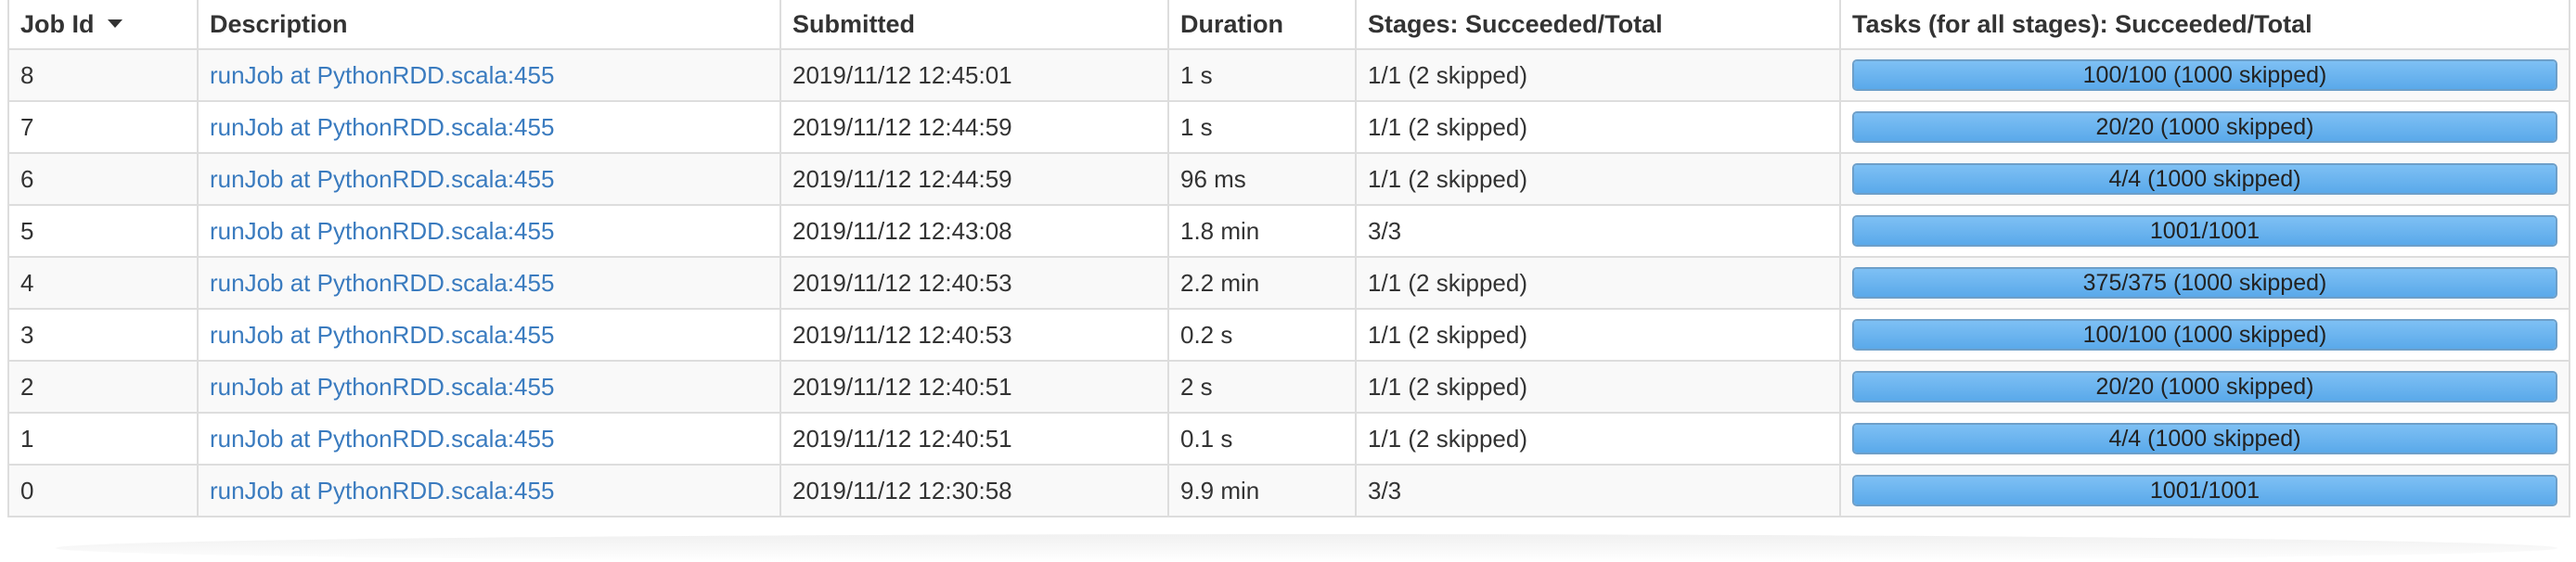  I want to click on table-bottom-shadow, so click(1306, 548).